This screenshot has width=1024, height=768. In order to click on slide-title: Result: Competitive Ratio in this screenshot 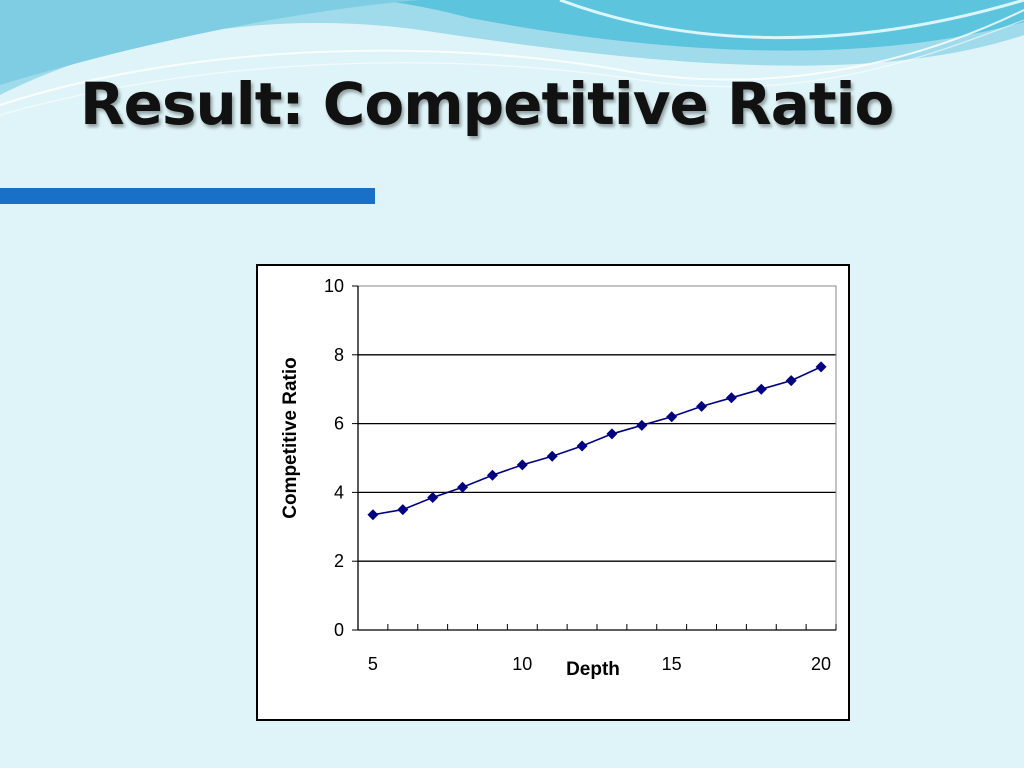, I will do `click(487, 104)`.